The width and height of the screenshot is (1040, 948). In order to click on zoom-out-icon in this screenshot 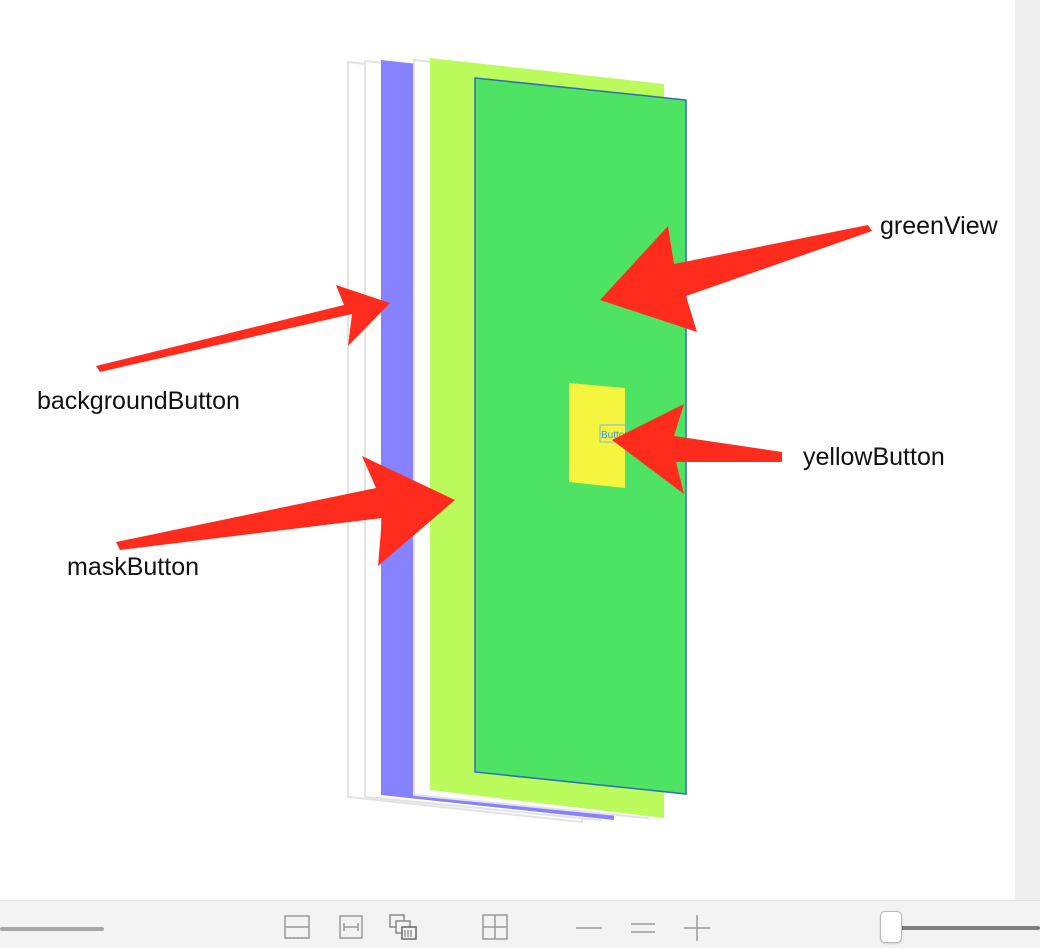, I will do `click(589, 928)`.